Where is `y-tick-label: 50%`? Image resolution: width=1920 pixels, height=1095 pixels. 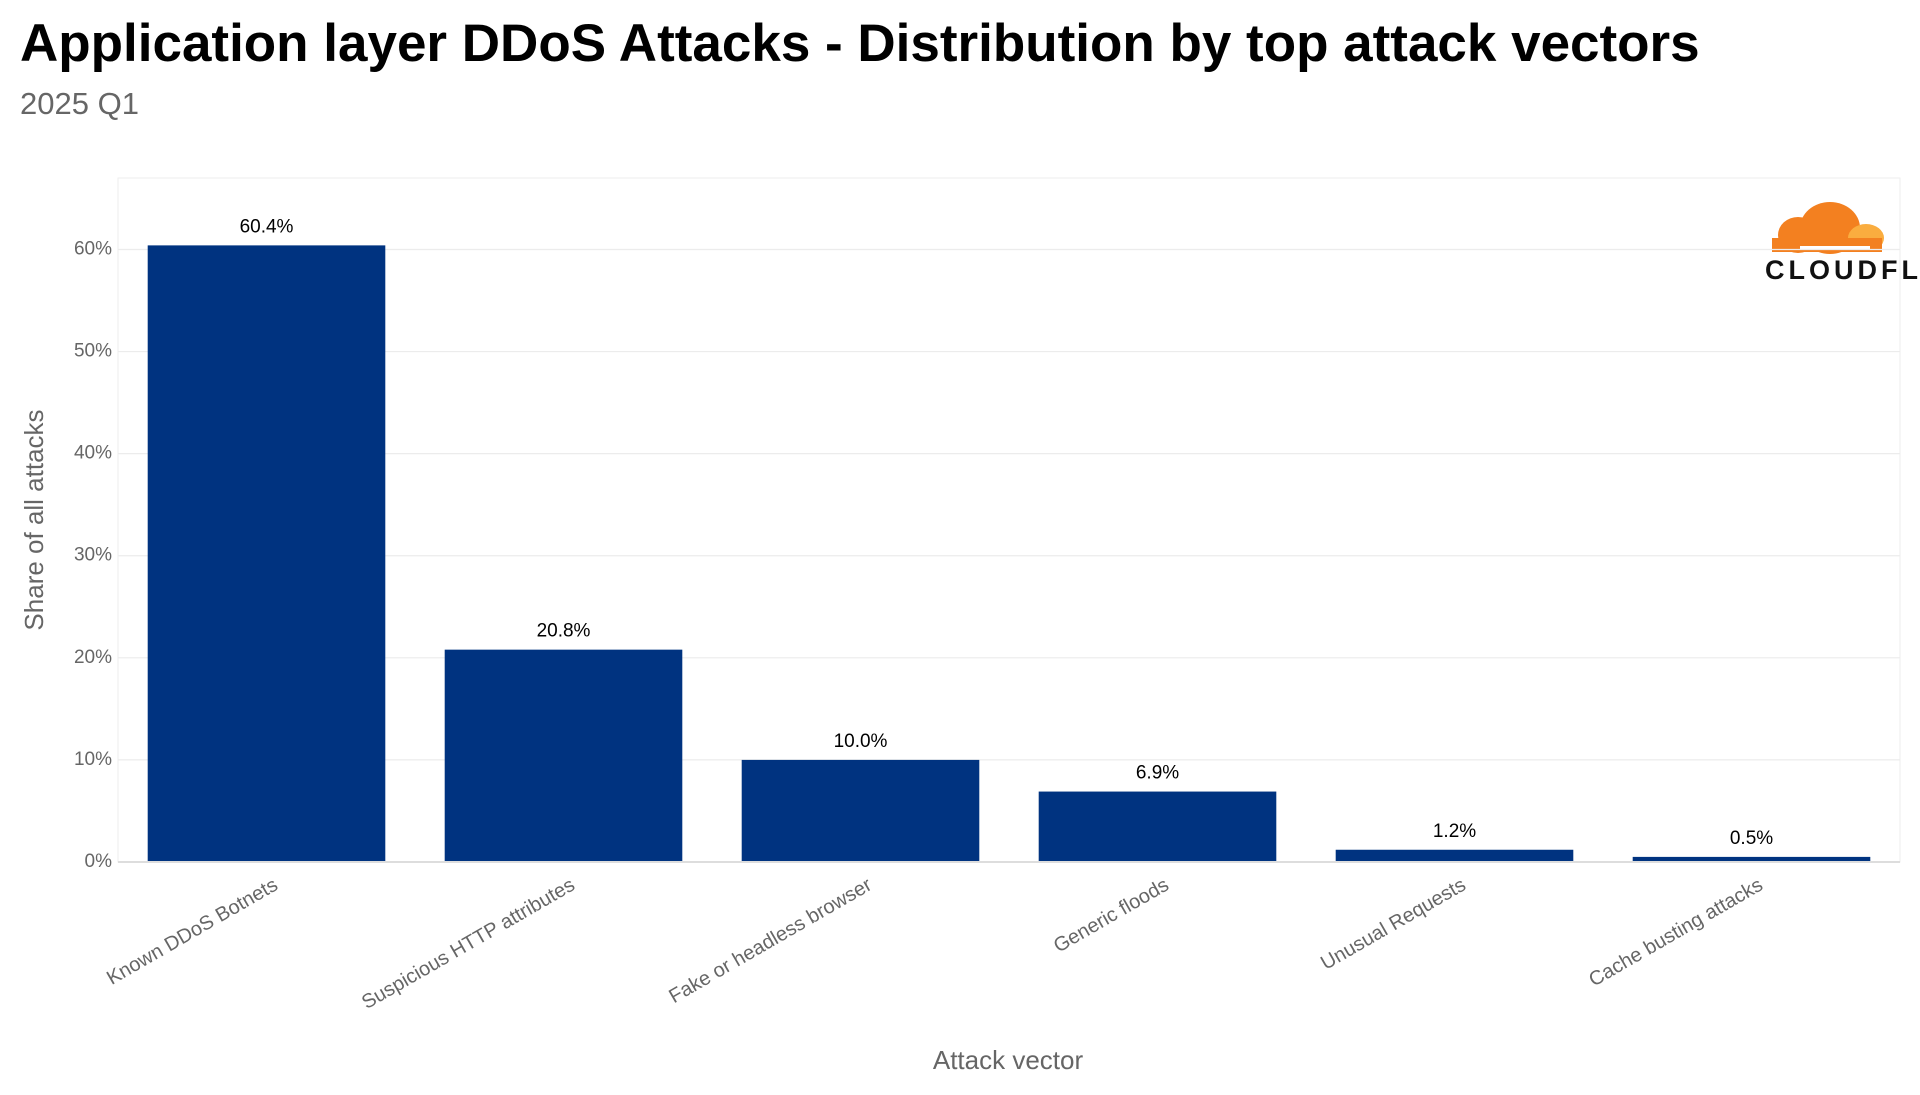
y-tick-label: 50% is located at coordinates (93, 351).